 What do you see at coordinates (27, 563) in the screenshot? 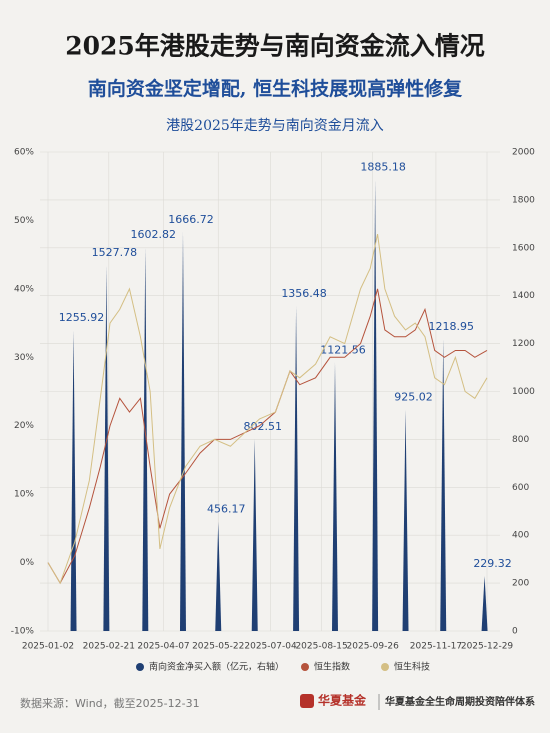
I see `y-tick-label: 0%` at bounding box center [27, 563].